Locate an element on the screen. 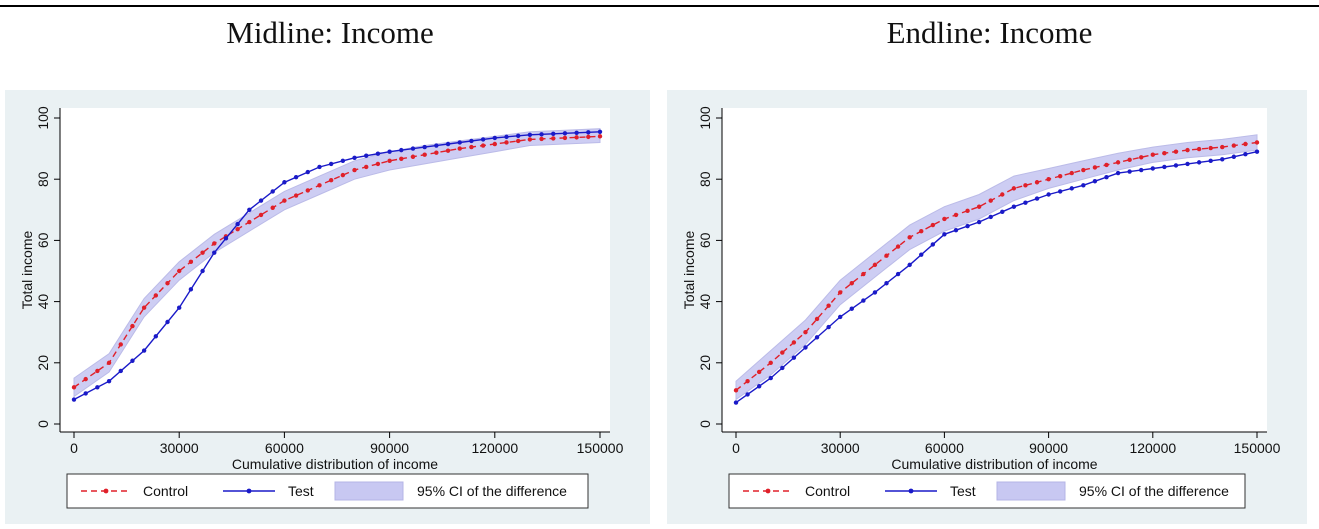 This screenshot has width=1319, height=529. x-tick-label: 0 is located at coordinates (736, 448).